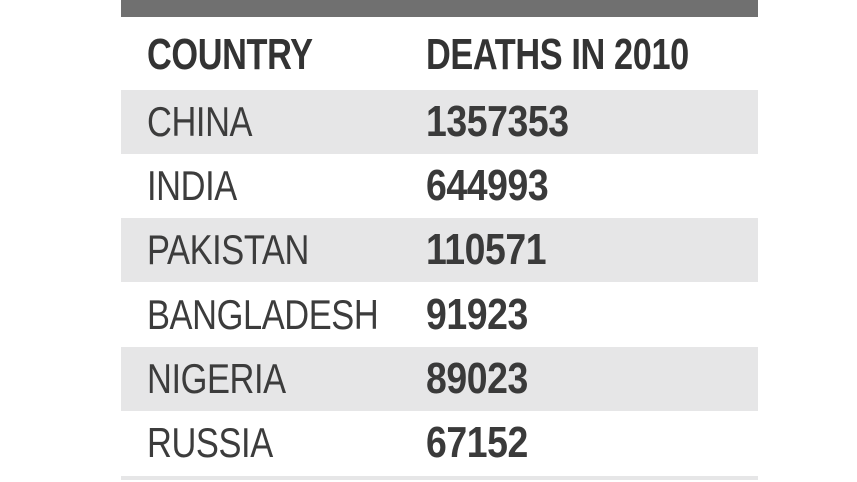 This screenshot has width=857, height=482. I want to click on deaths-cell: 1357353, so click(497, 121).